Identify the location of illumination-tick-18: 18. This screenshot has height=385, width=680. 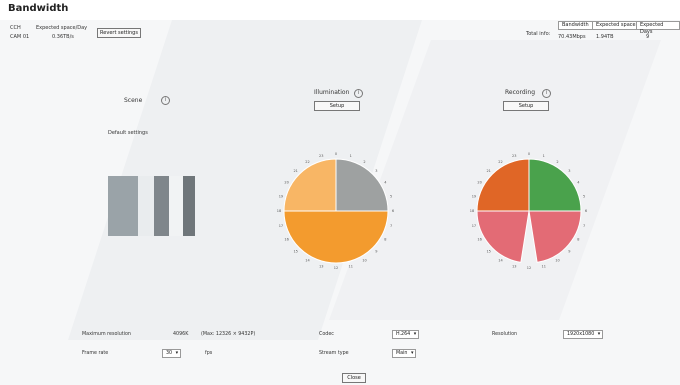
(279, 211).